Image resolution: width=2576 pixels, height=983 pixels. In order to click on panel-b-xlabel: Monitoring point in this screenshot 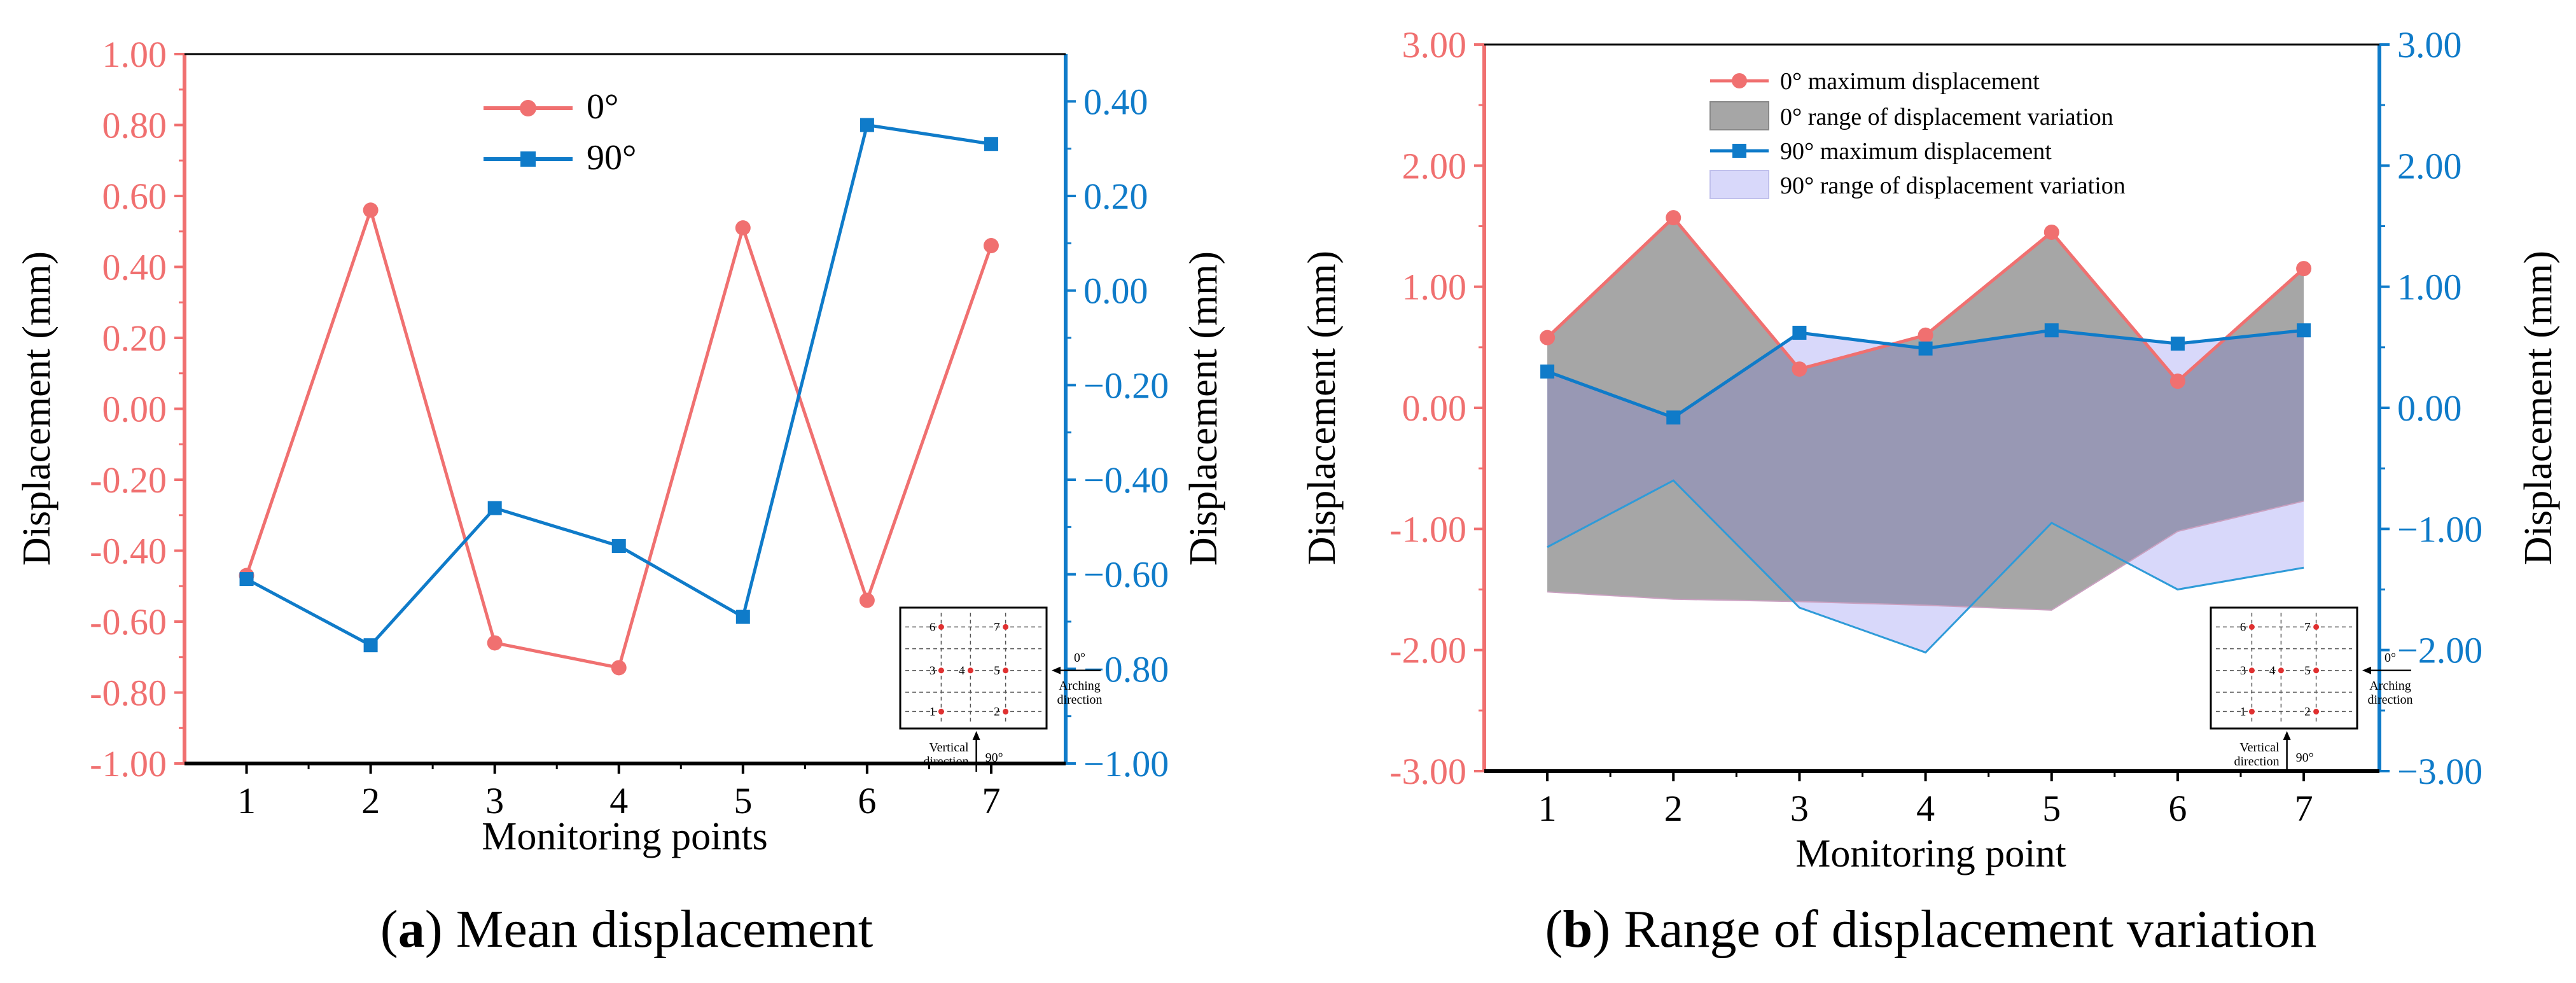, I will do `click(1931, 853)`.